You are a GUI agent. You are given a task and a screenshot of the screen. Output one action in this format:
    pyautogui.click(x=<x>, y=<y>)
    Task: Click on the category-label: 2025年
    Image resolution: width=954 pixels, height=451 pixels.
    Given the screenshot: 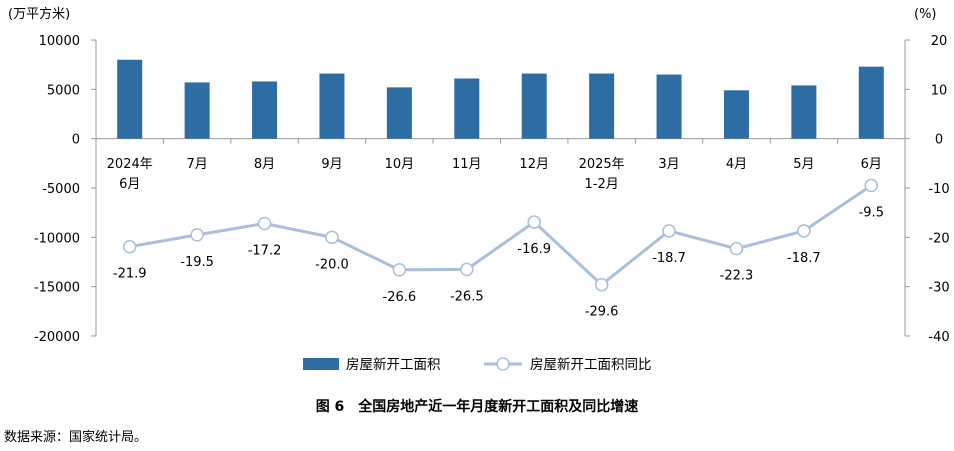 What is the action you would take?
    pyautogui.click(x=602, y=164)
    